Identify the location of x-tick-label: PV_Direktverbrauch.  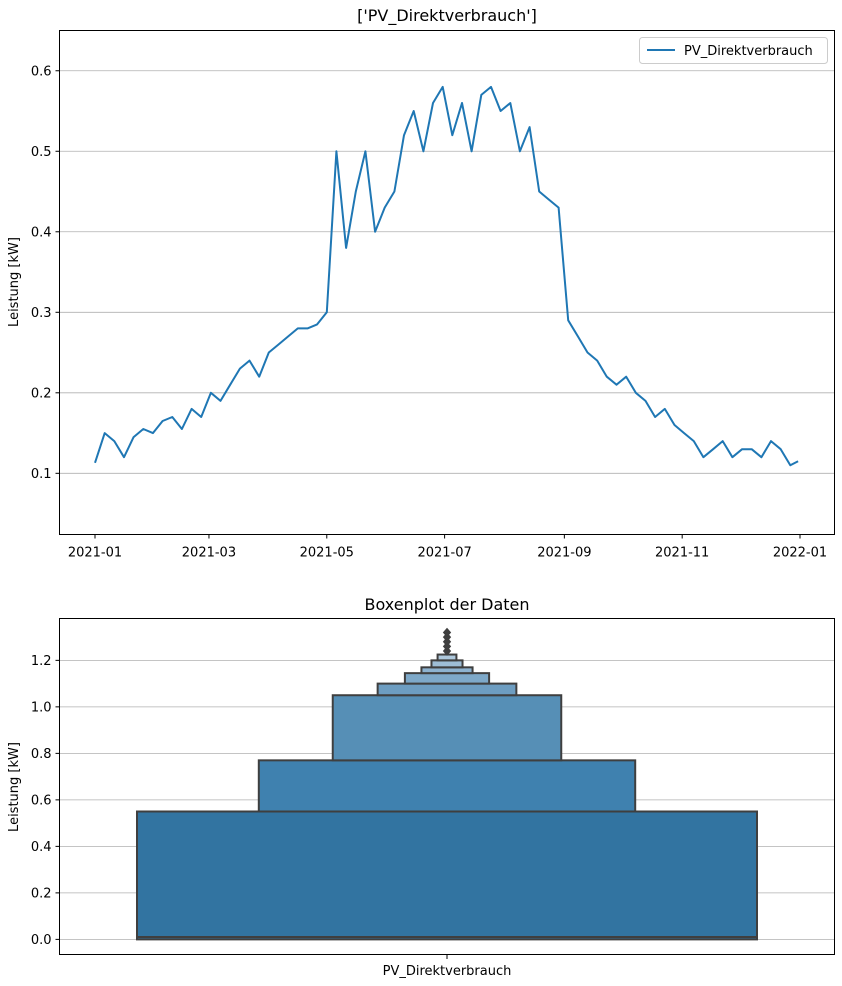
(447, 971).